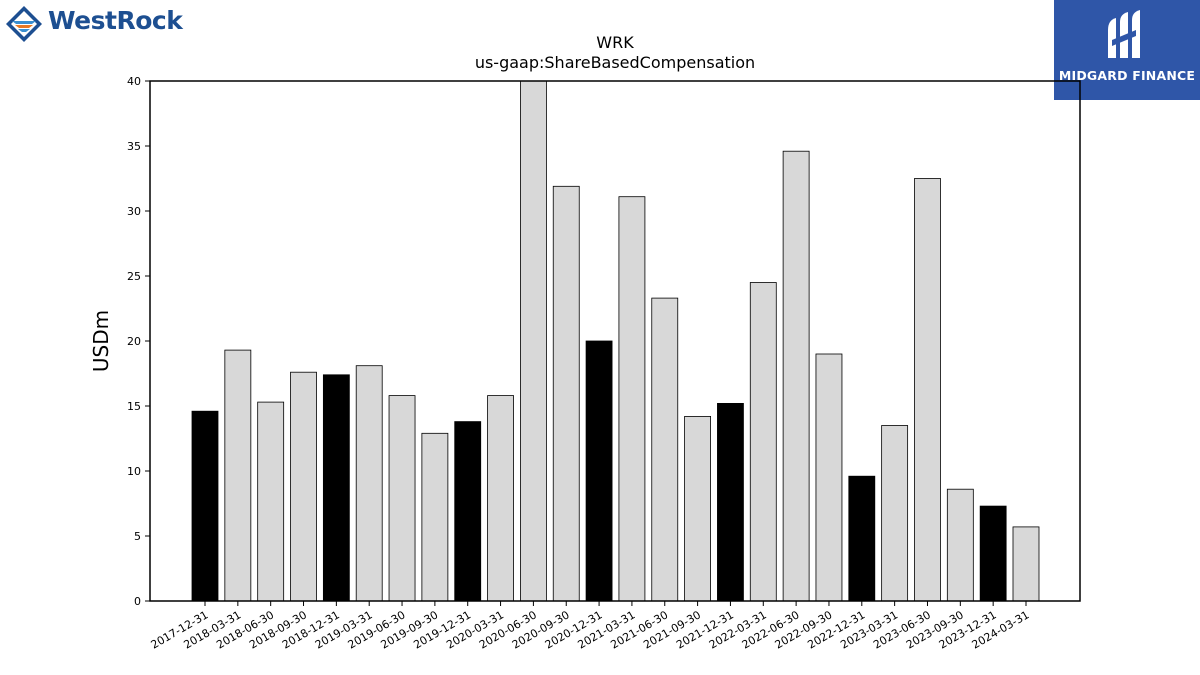 Image resolution: width=1200 pixels, height=675 pixels. I want to click on midgard-finance-logo: MIDGARD FINANCE, so click(1127, 50).